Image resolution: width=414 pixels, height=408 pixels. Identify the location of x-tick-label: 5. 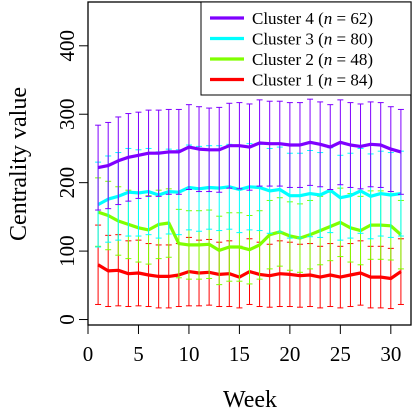
(138, 354).